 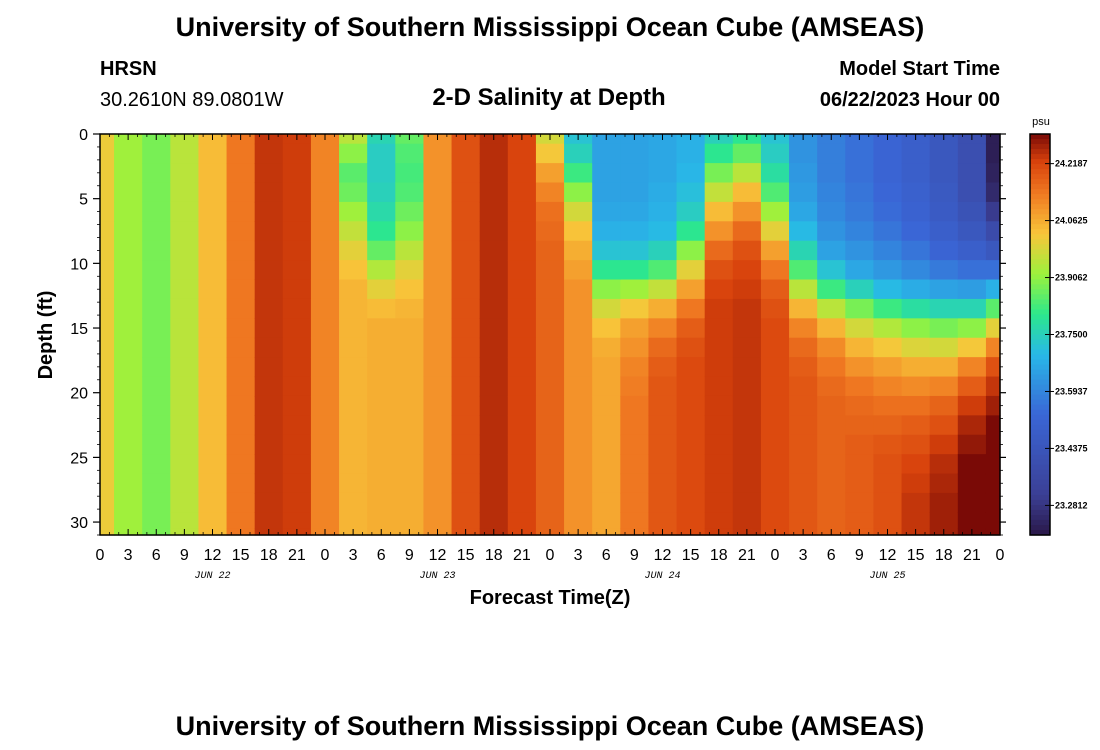 I want to click on colorbar-units: psu, so click(x=1041, y=122).